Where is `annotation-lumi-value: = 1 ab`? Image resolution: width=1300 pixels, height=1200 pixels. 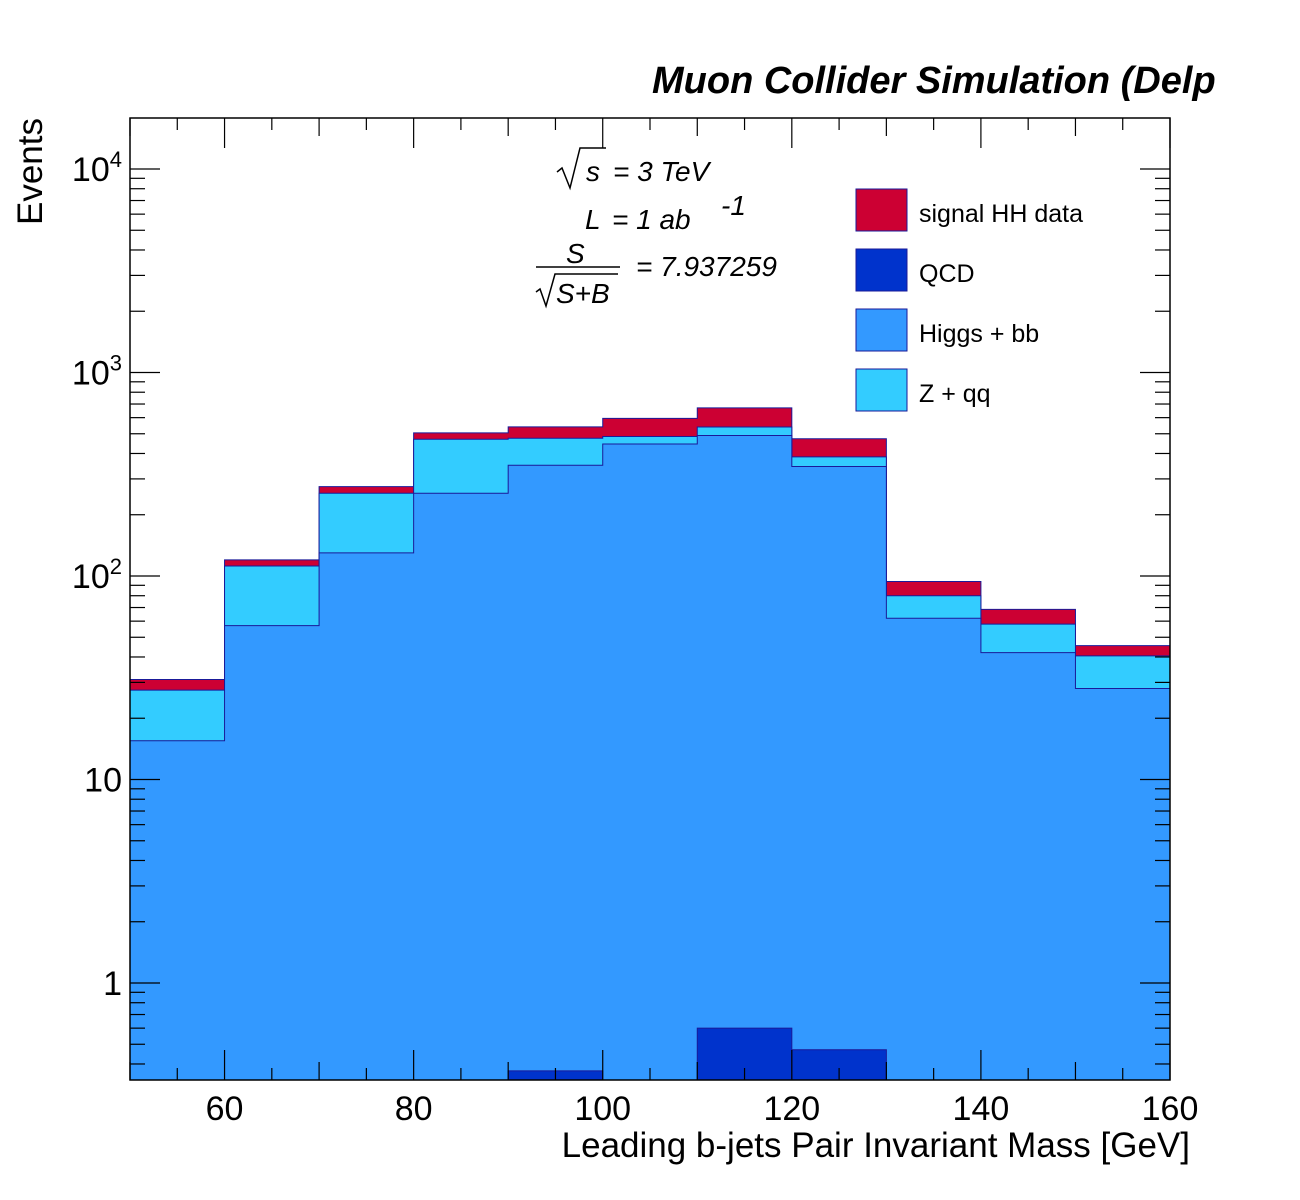
annotation-lumi-value: = 1 ab is located at coordinates (651, 219).